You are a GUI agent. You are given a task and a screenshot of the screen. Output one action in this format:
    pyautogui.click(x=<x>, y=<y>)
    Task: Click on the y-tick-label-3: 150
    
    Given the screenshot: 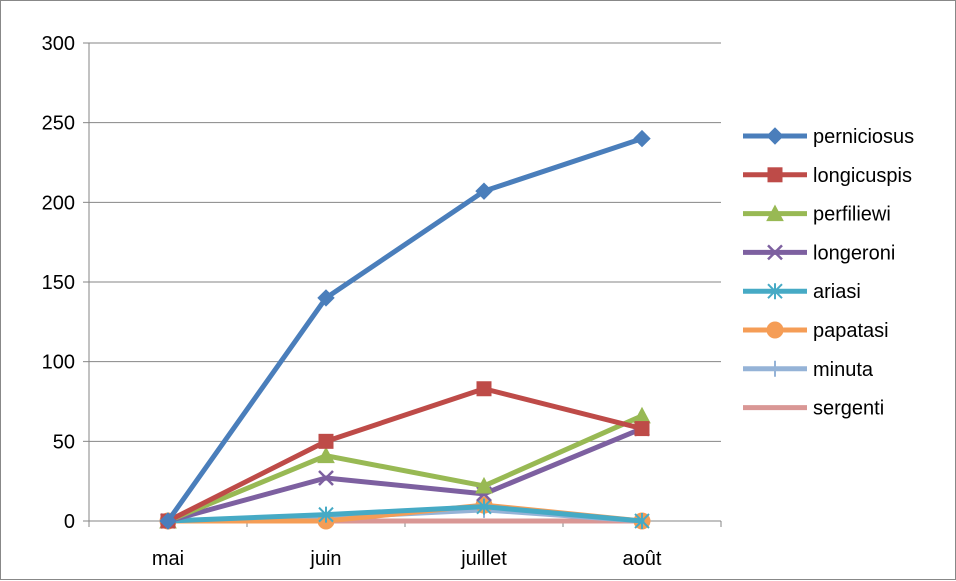 What is the action you would take?
    pyautogui.click(x=58, y=283)
    